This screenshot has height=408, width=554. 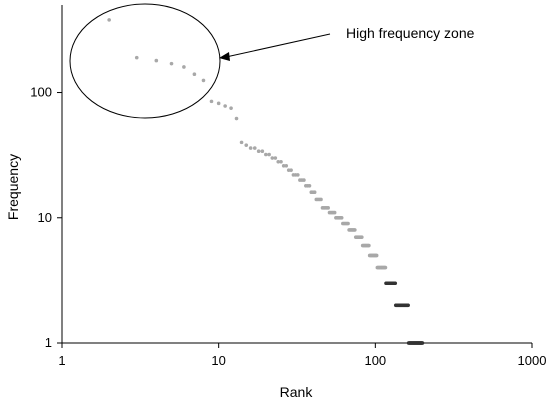 I want to click on high-frequency-zone-ellipse, so click(x=145, y=61).